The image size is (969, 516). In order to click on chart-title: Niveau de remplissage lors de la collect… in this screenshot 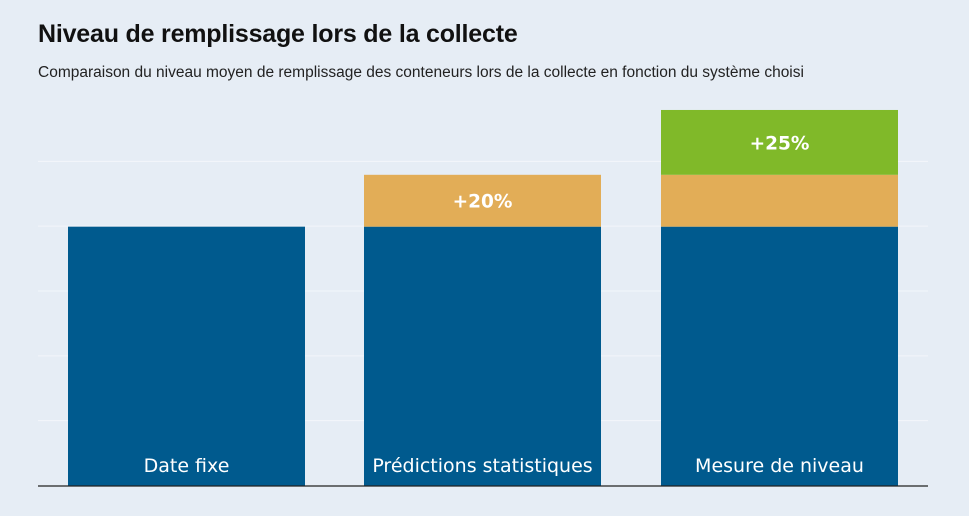, I will do `click(278, 34)`.